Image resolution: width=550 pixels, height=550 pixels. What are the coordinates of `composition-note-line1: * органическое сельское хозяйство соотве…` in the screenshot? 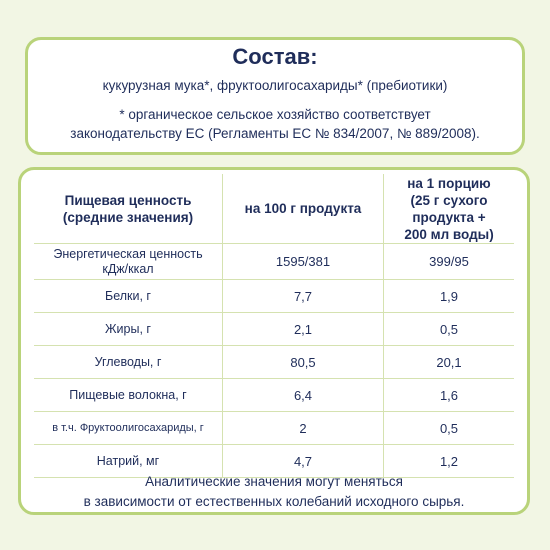 It's located at (275, 114).